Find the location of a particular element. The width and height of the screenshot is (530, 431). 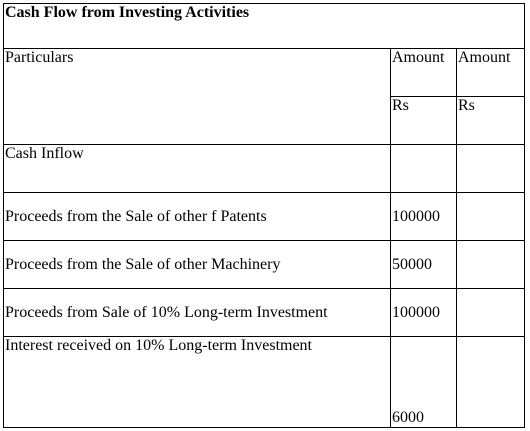

table-title: Cash Flow from Investing Activities is located at coordinates (264, 26).